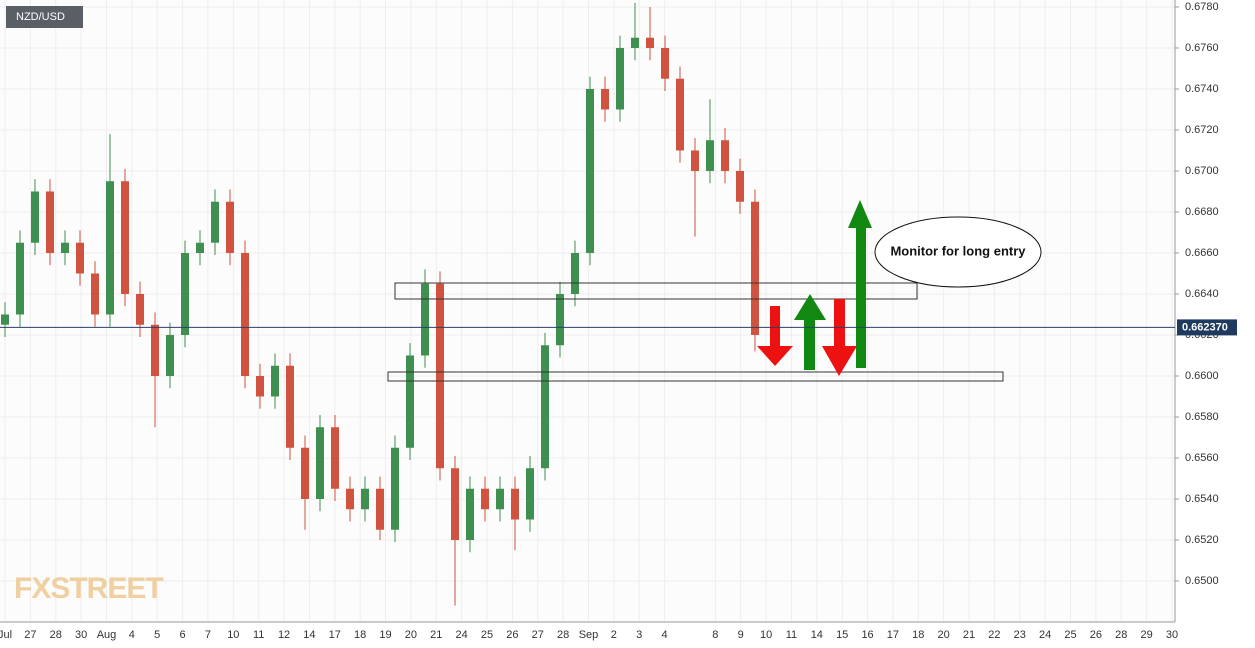 This screenshot has width=1255, height=648. Describe the element at coordinates (1202, 458) in the screenshot. I see `y-tick-label: 0.6560` at that location.